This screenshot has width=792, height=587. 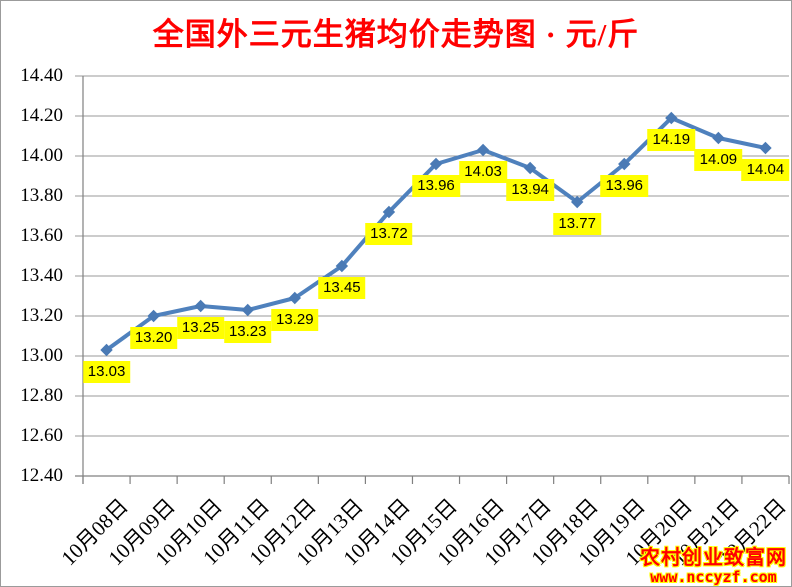 What do you see at coordinates (713, 576) in the screenshot?
I see `watermark-site-url: www.nccyzf.com` at bounding box center [713, 576].